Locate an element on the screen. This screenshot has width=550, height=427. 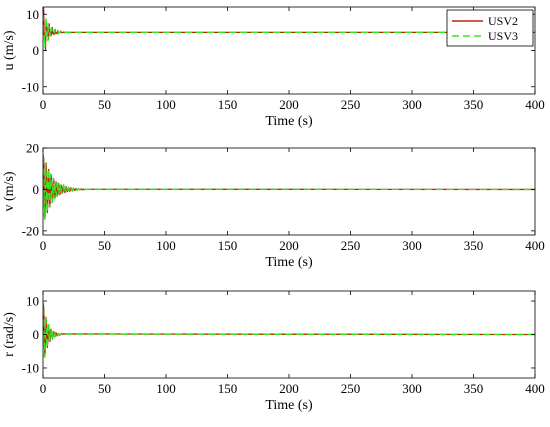
y-tick-label: -20 is located at coordinates (30, 230).